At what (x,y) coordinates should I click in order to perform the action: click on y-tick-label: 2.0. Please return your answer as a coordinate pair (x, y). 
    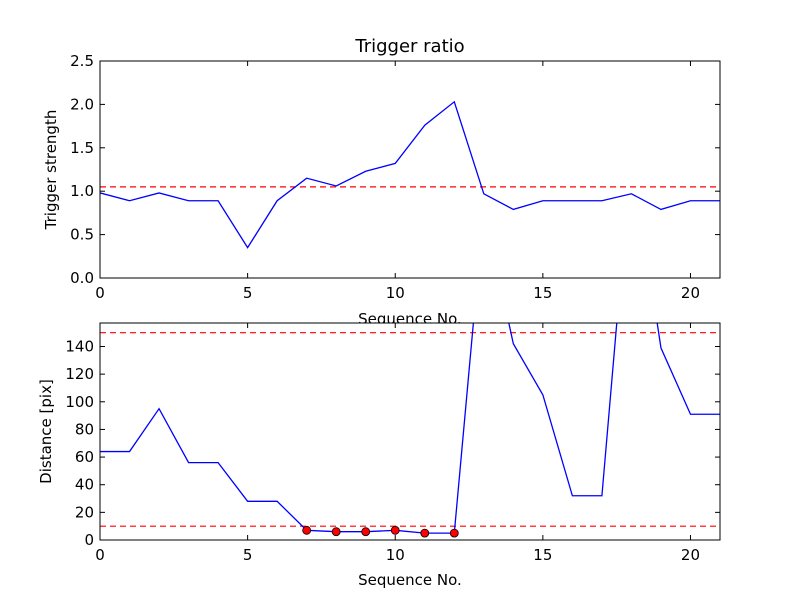
    Looking at the image, I should click on (82, 104).